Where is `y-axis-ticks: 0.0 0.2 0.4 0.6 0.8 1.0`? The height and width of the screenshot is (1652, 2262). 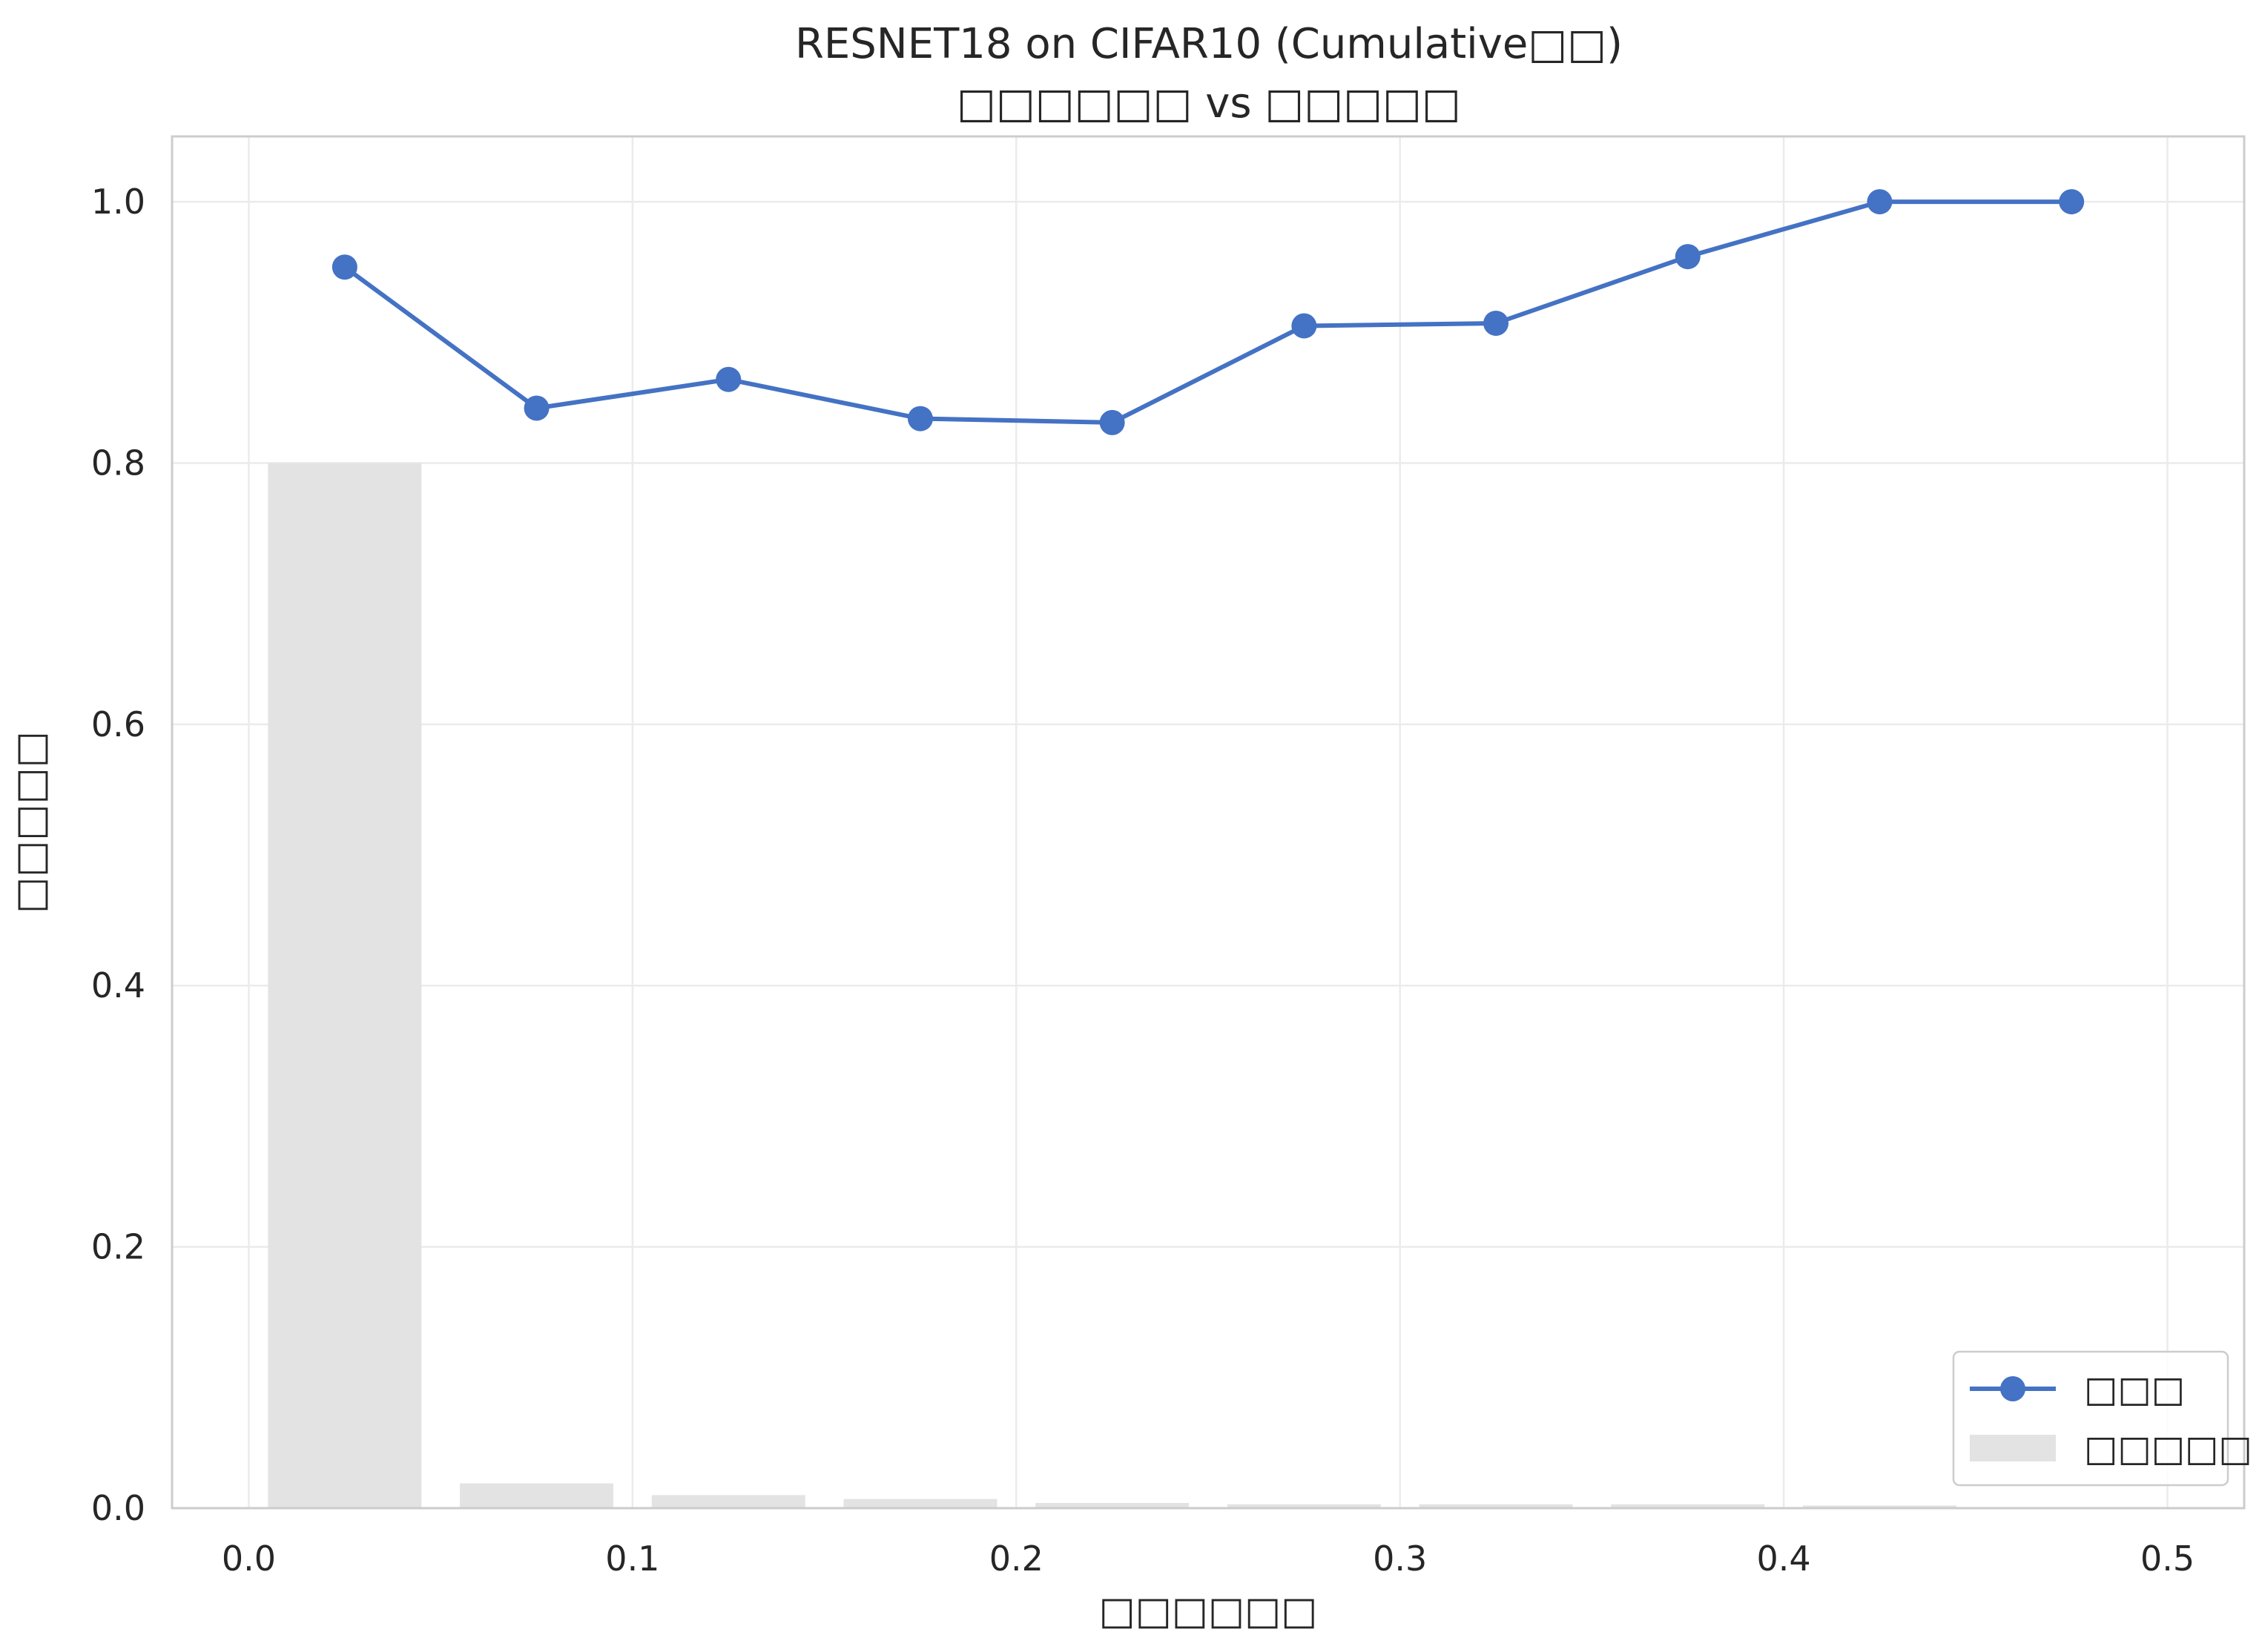 y-axis-ticks: 0.0 0.2 0.4 0.6 0.8 1.0 is located at coordinates (118, 855).